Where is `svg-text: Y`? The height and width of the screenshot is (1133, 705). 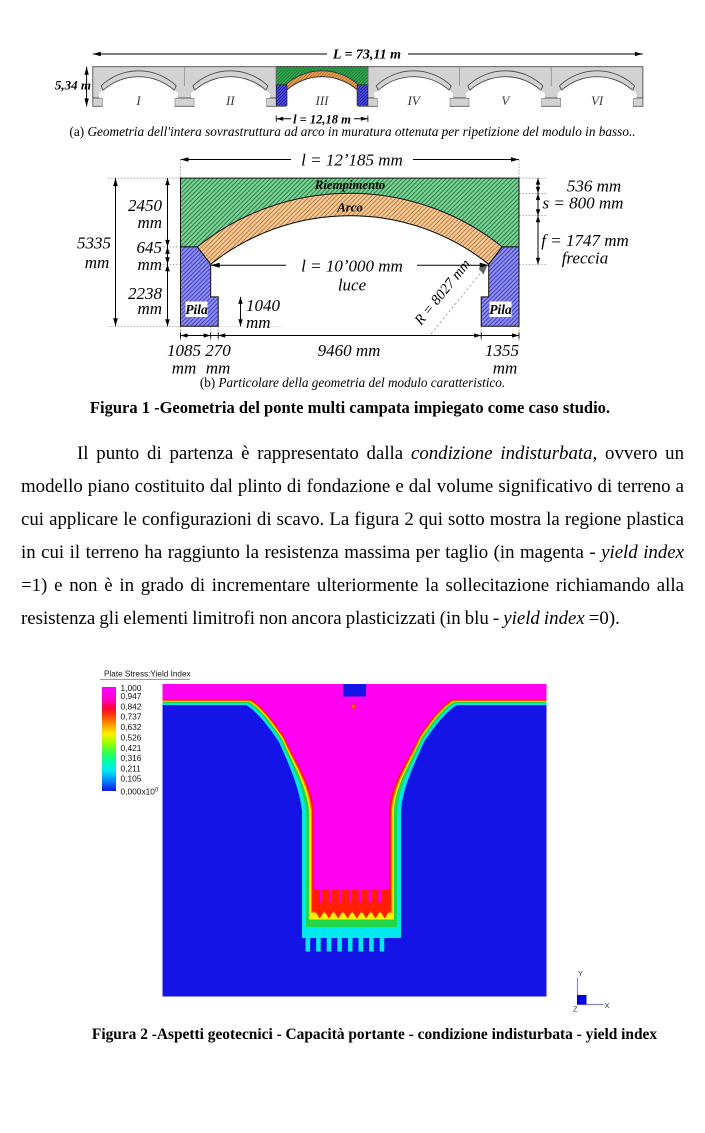 svg-text: Y is located at coordinates (580, 973).